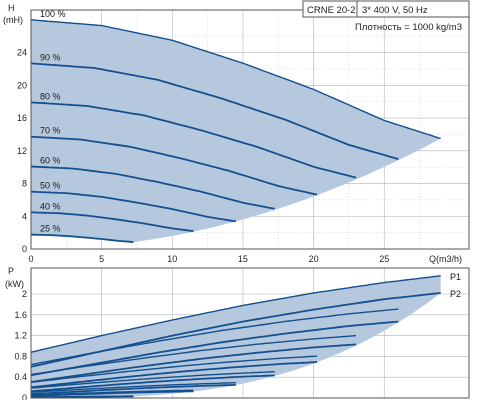 Image resolution: width=500 pixels, height=405 pixels. What do you see at coordinates (243, 259) in the screenshot?
I see `x-tick-label: 15` at bounding box center [243, 259].